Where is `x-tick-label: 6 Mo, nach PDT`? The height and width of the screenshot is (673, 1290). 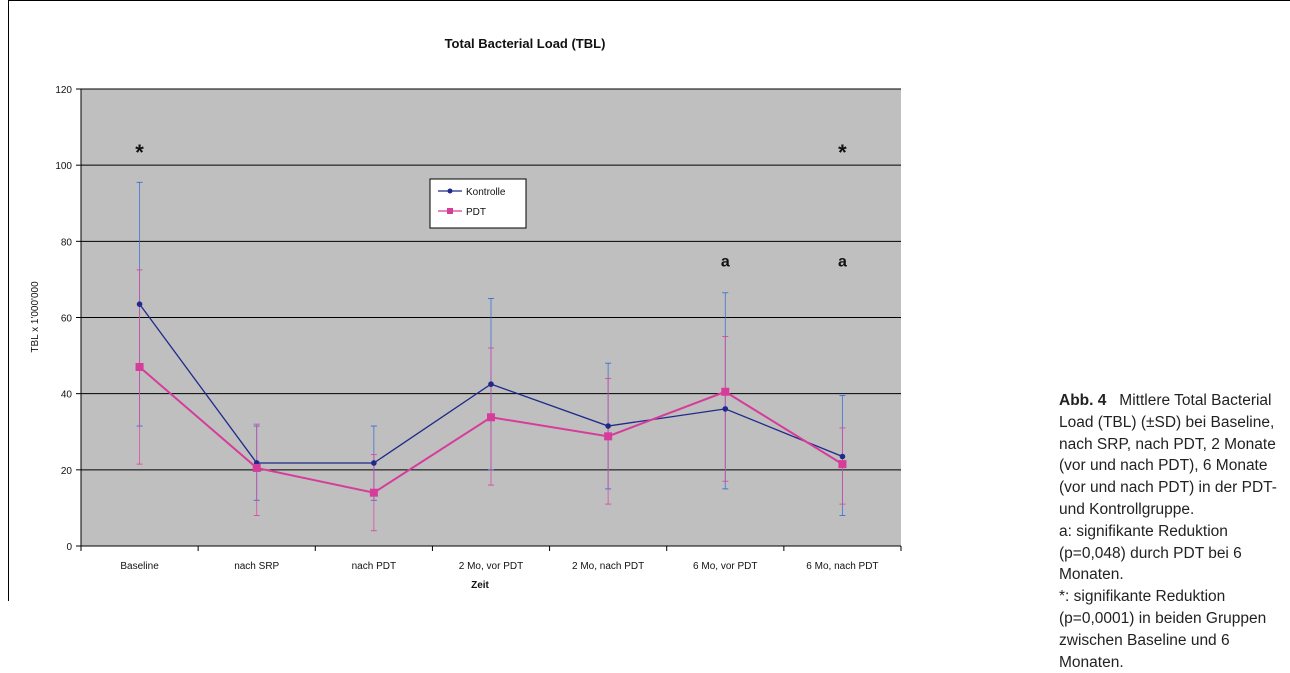
x-tick-label: 6 Mo, nach PDT is located at coordinates (842, 566).